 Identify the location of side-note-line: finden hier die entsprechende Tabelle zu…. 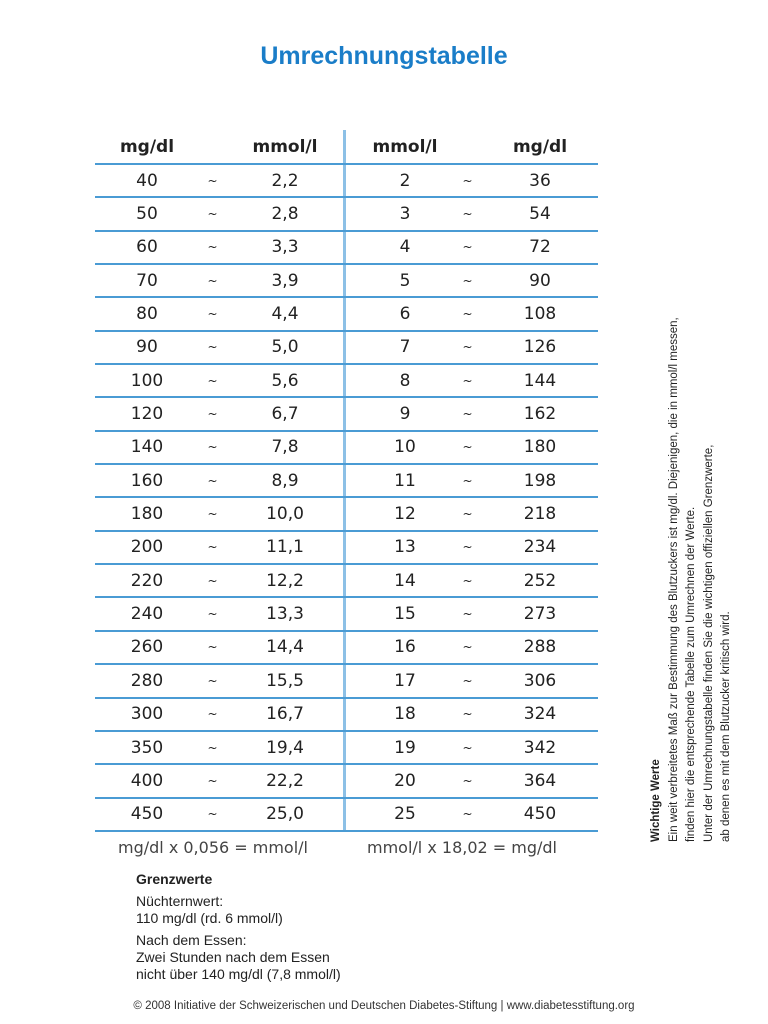
(691, 674).